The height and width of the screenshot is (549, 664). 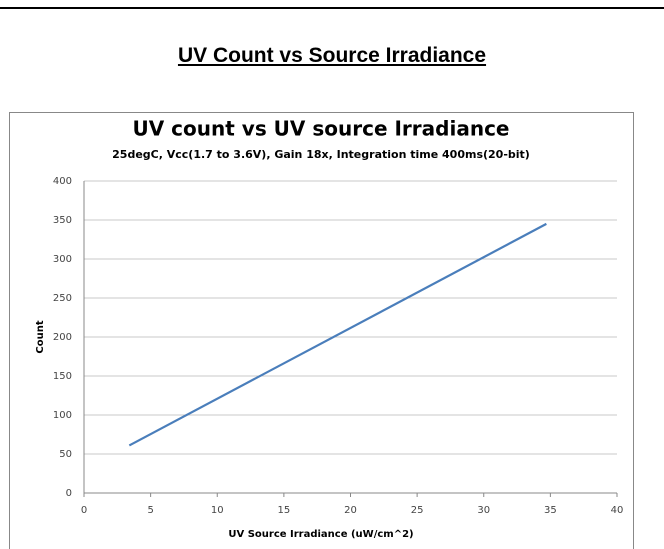 I want to click on x-axis-label: UV Source Irradiance (uW/cm^2), so click(x=320, y=534).